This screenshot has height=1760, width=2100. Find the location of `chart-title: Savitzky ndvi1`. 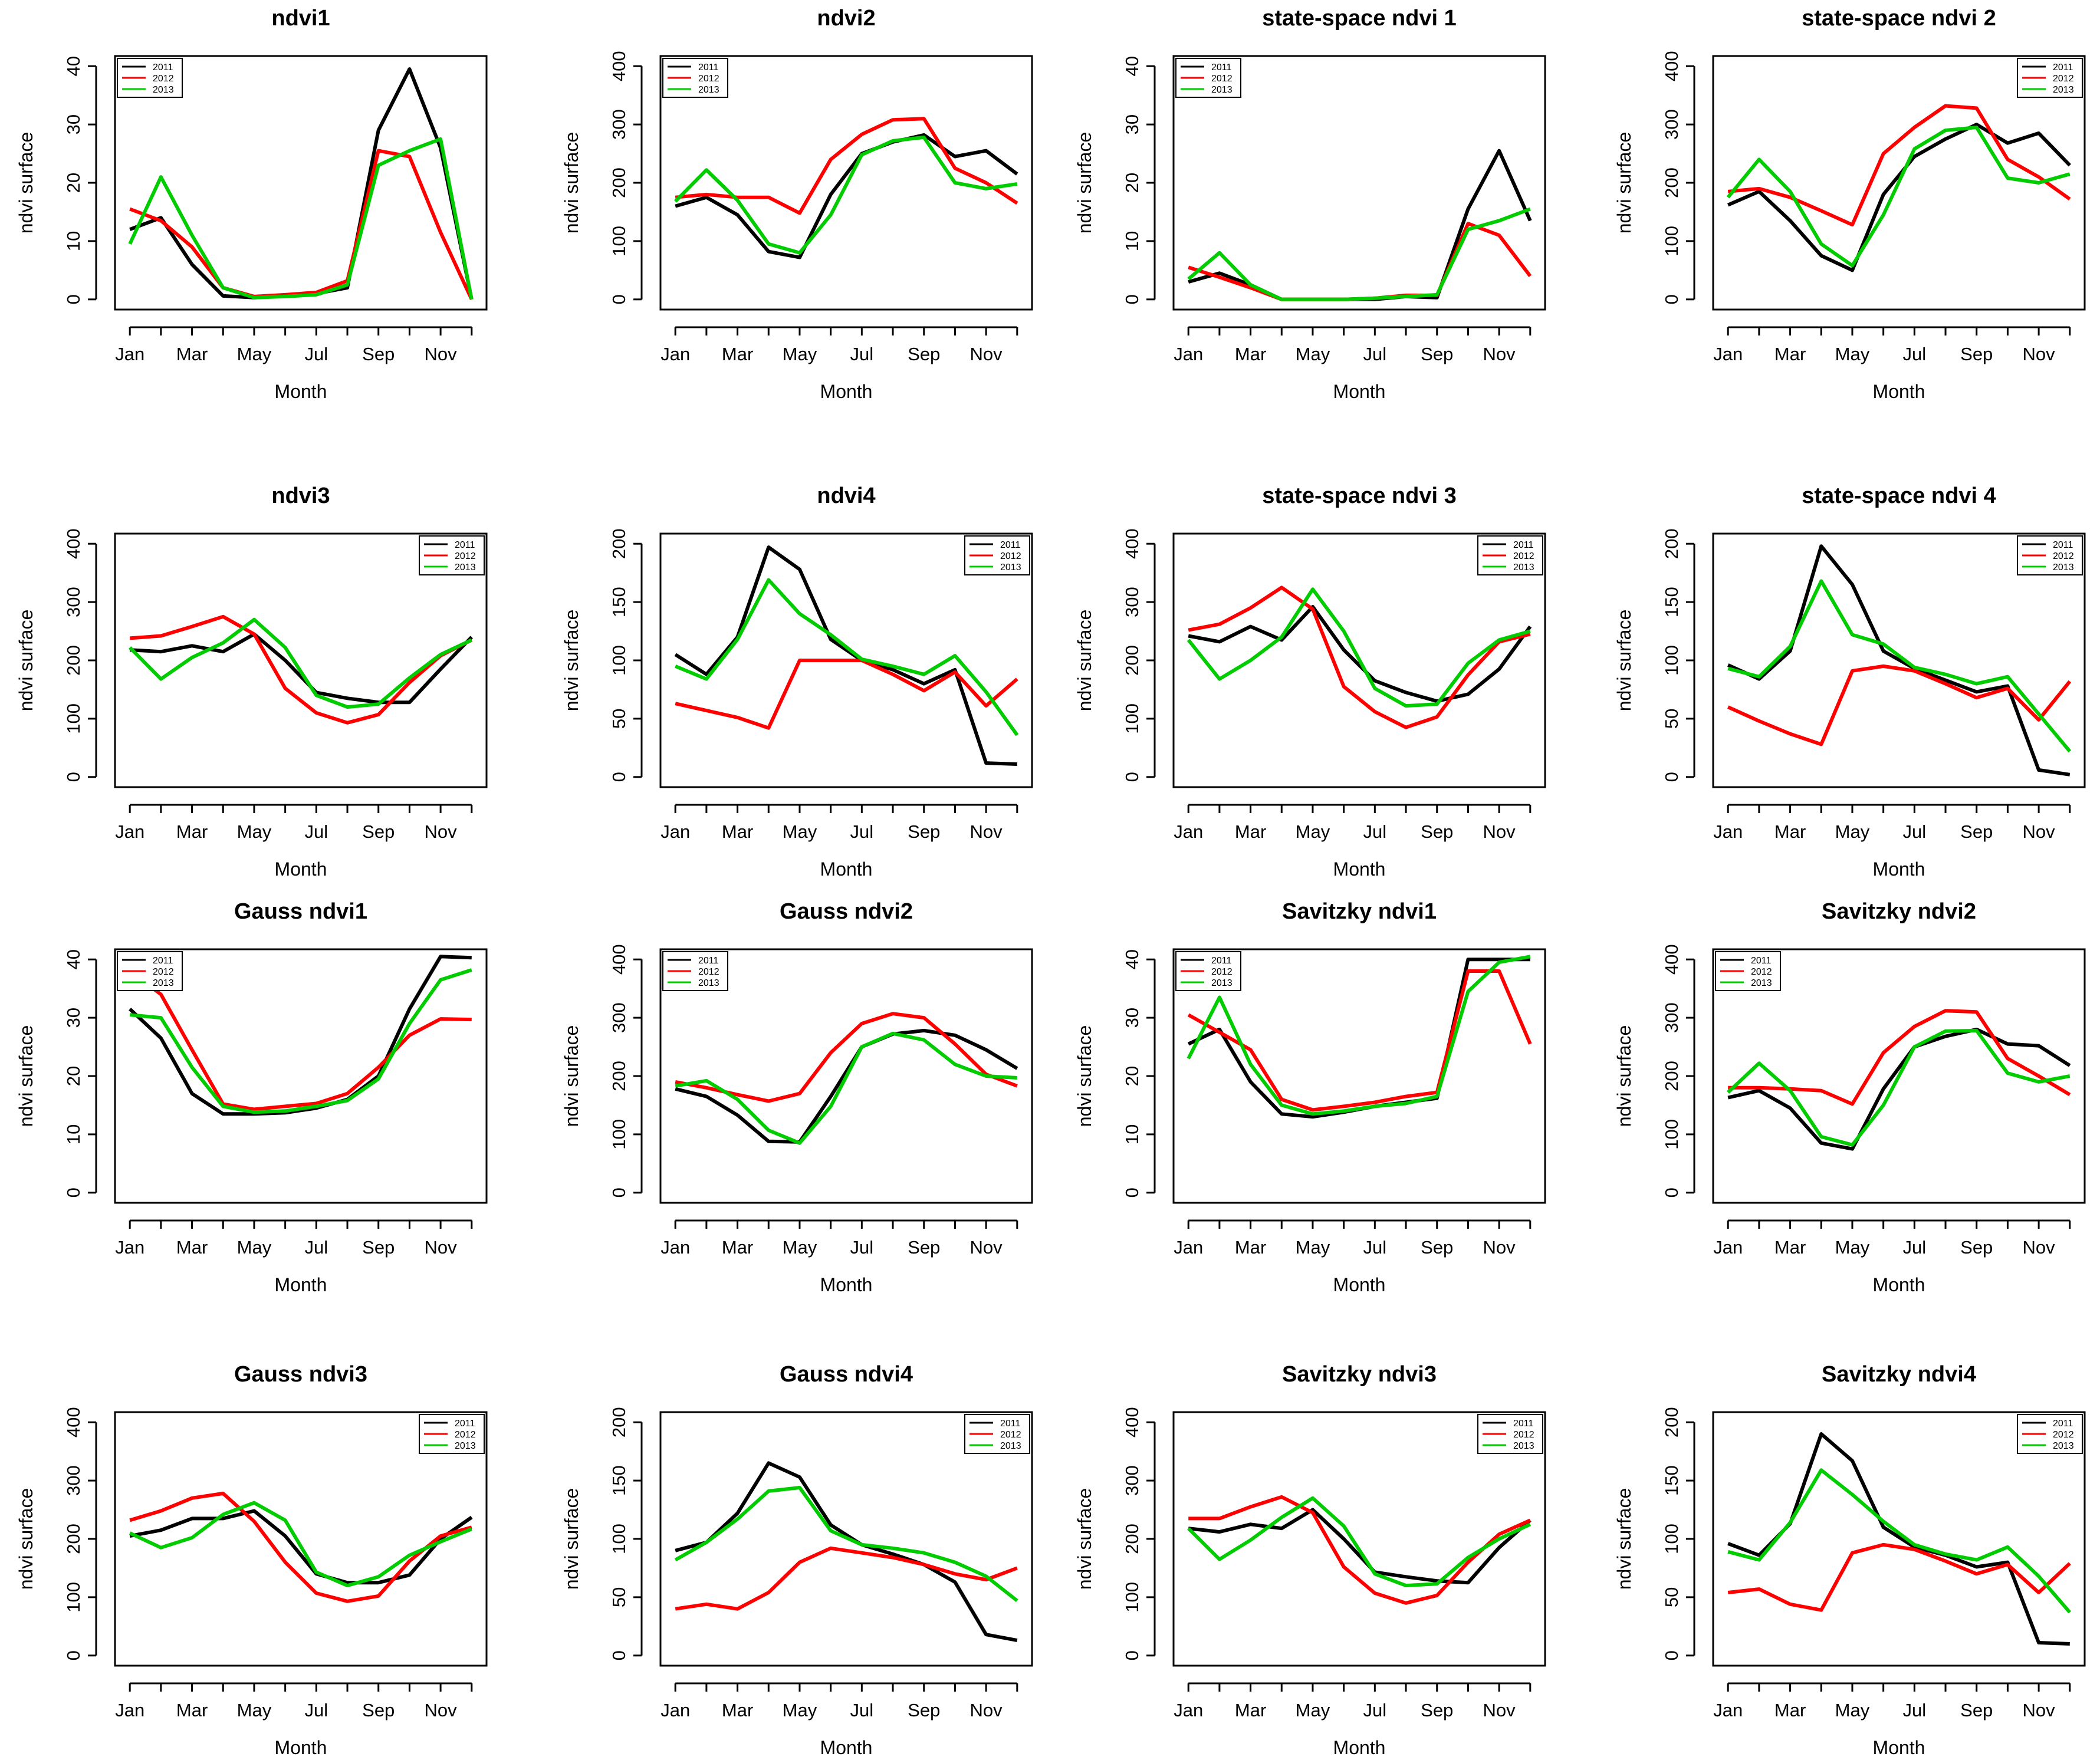

chart-title: Savitzky ndvi1 is located at coordinates (1359, 912).